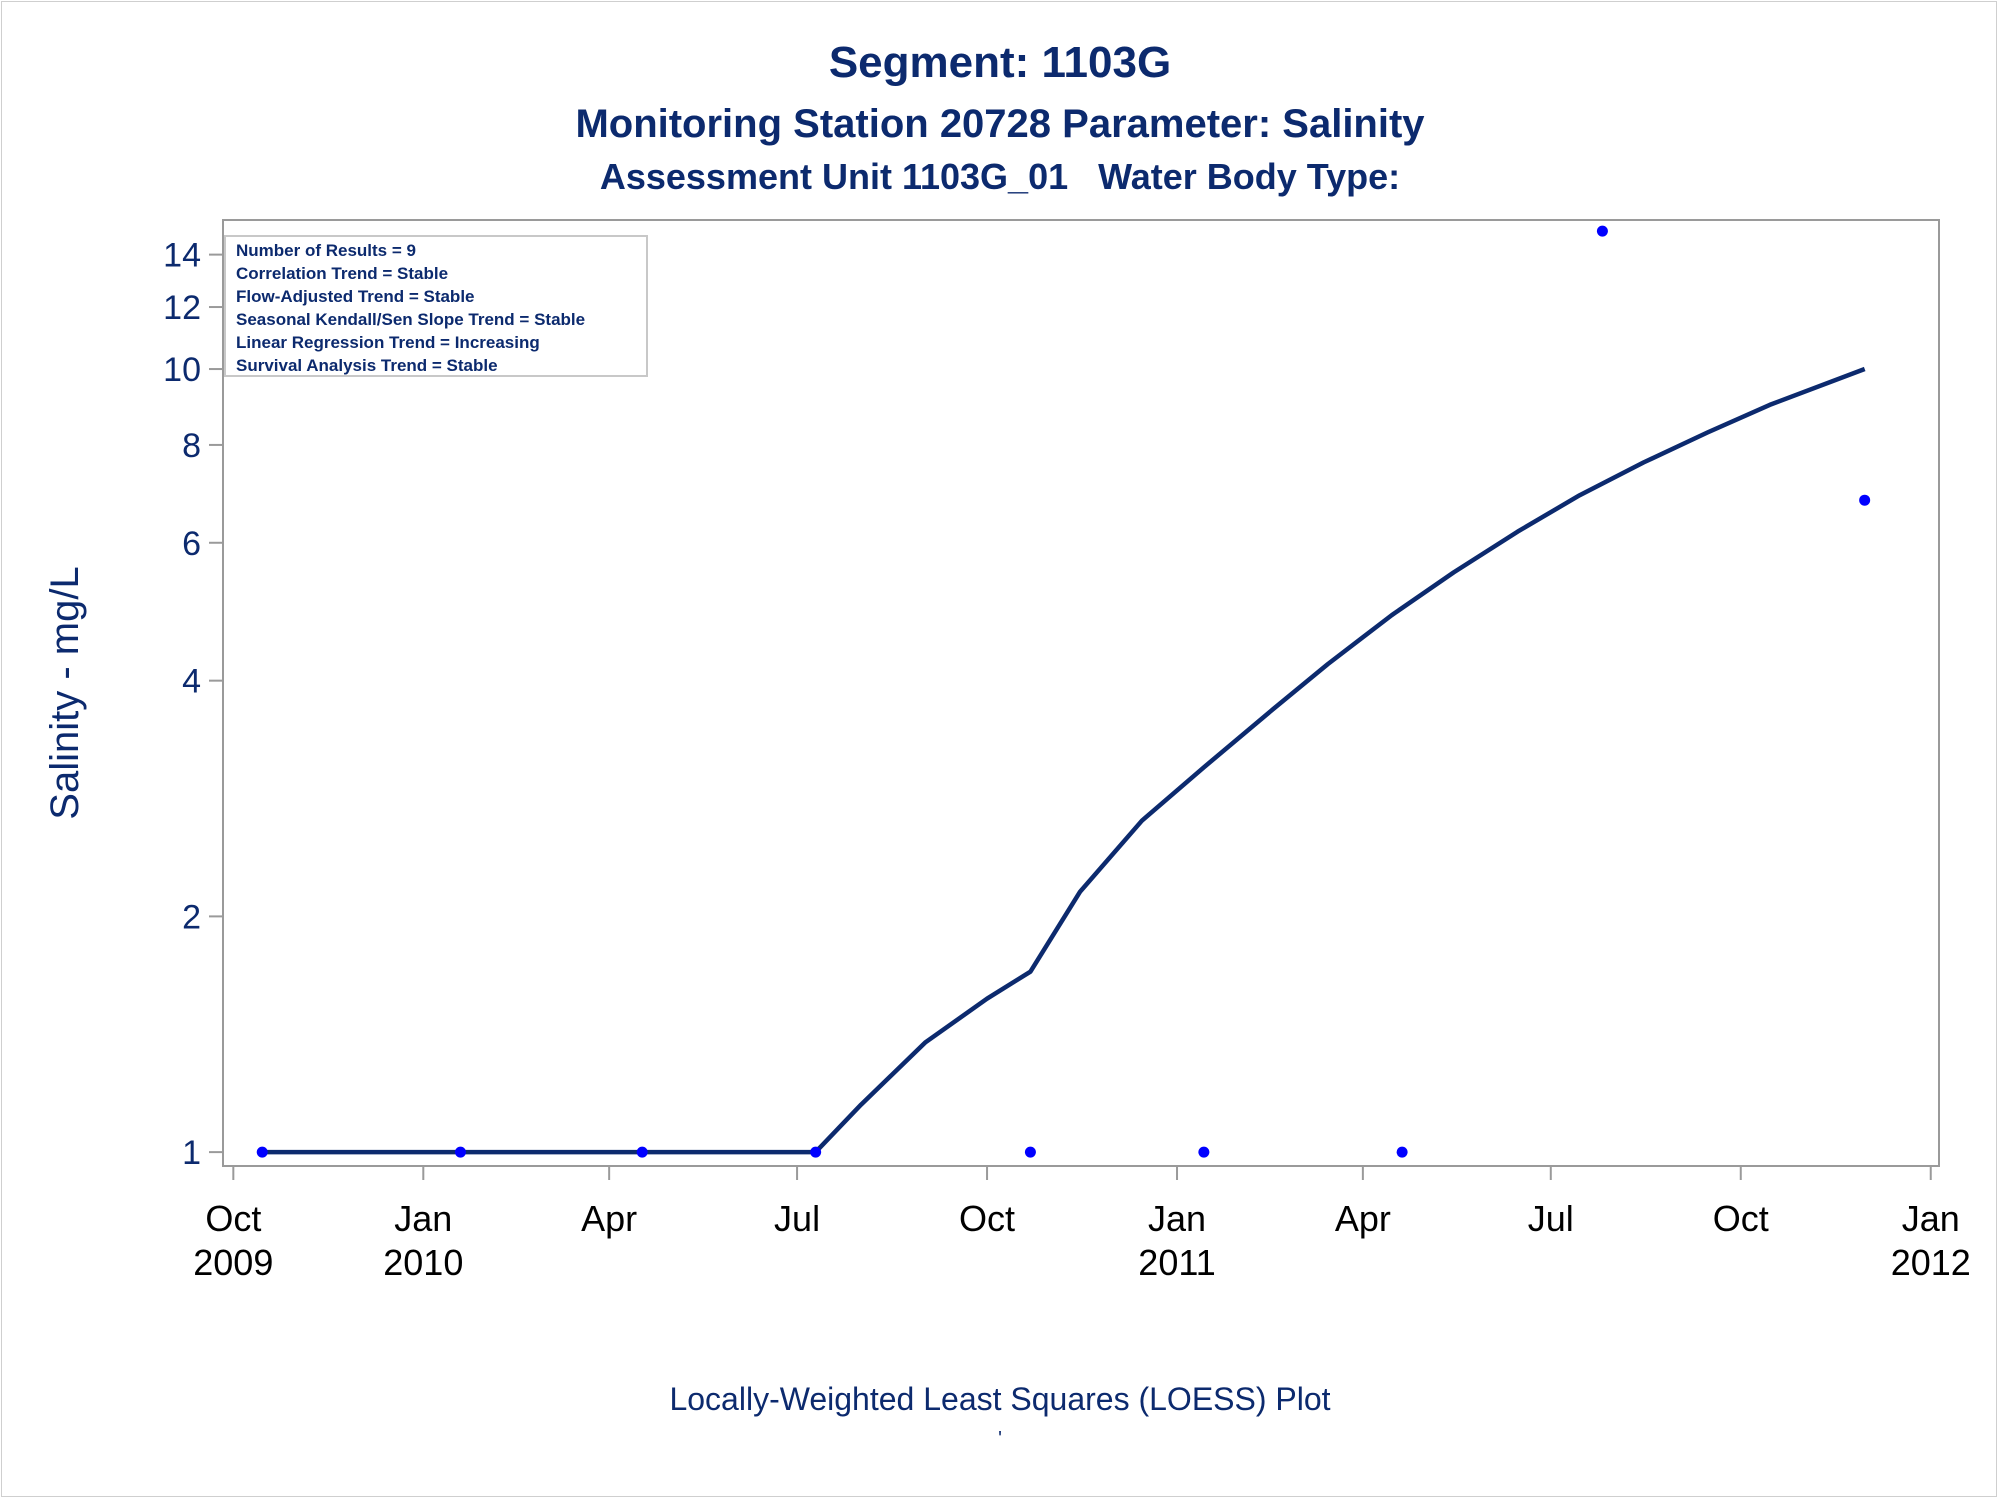 This screenshot has height=1500, width=2000. I want to click on x-tick-label: 2009, so click(233, 1262).